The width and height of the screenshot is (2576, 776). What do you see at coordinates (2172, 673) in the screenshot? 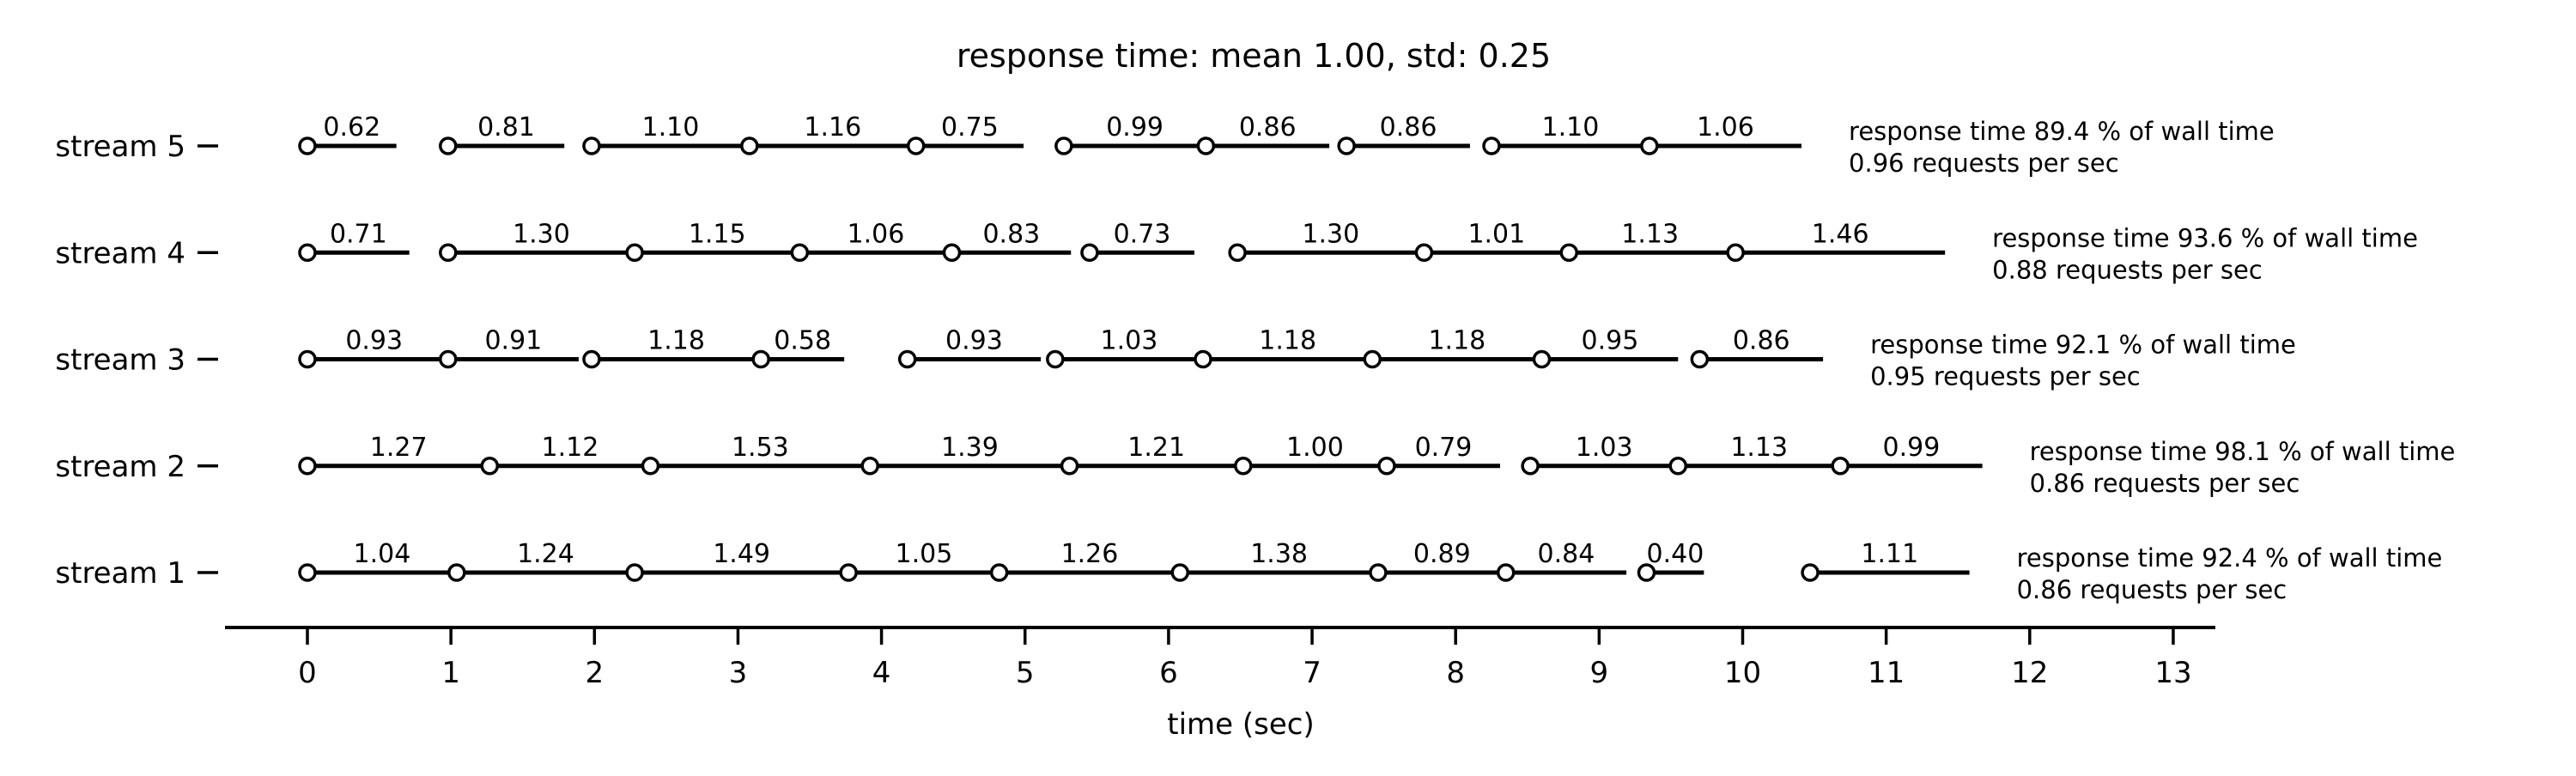
I see `x-axis-tick-label: 13` at bounding box center [2172, 673].